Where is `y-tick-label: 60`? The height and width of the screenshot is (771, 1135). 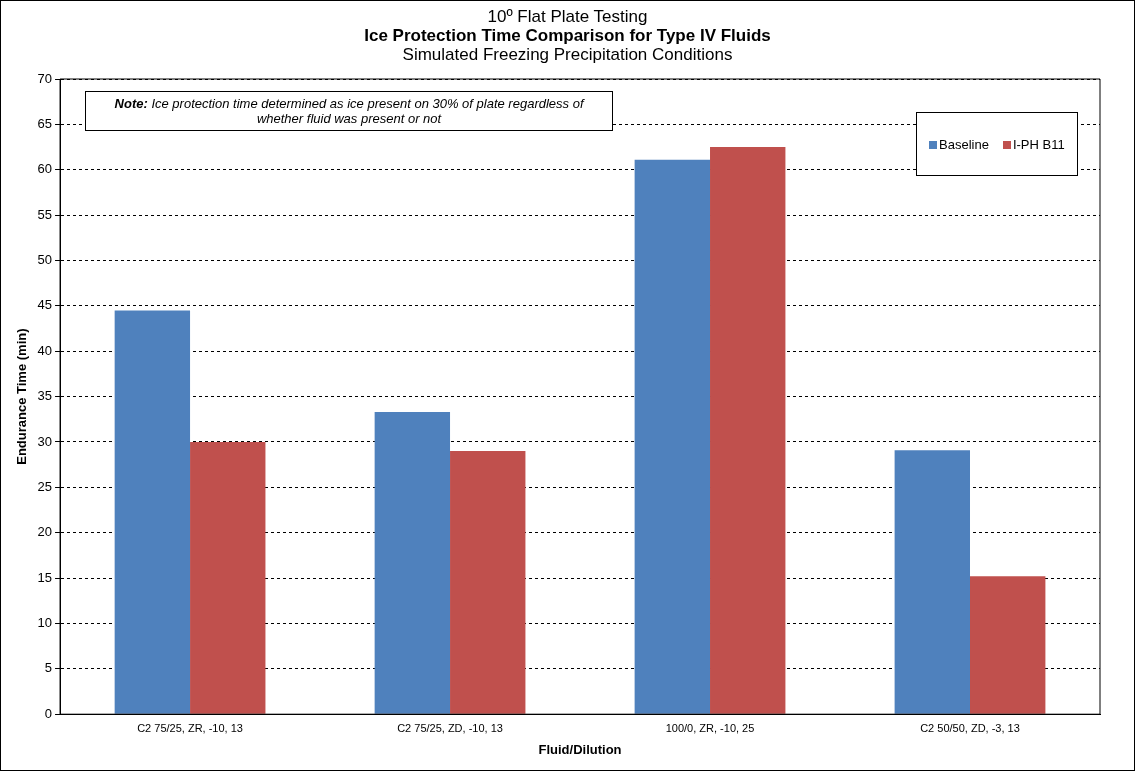
y-tick-label: 60 is located at coordinates (45, 169).